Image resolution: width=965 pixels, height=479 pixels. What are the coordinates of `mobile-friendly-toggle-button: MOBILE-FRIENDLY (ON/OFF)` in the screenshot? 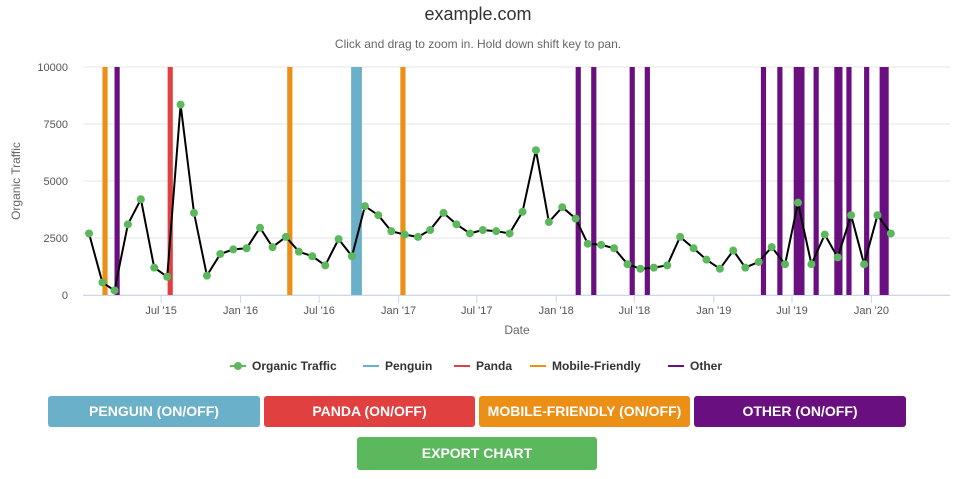 It's located at (584, 411).